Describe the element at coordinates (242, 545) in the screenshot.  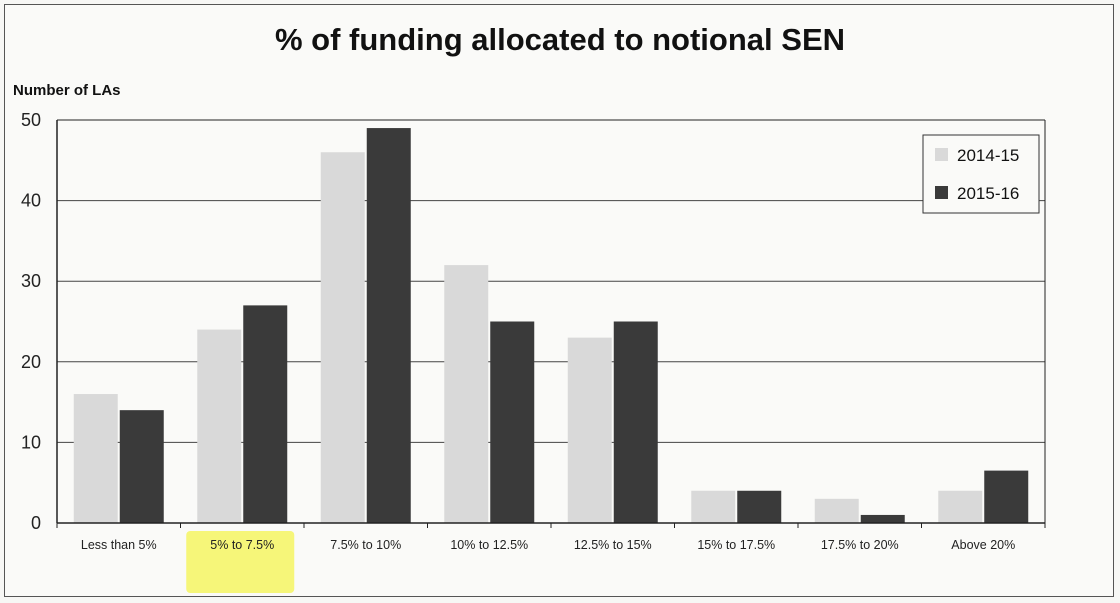
I see `x-tick-label: 5% to 7.5%` at that location.